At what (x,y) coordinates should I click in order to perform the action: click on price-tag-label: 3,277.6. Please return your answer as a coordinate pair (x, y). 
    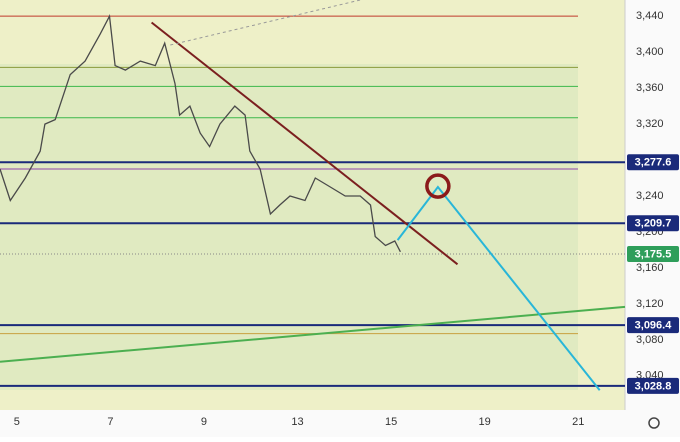
    Looking at the image, I should click on (653, 163).